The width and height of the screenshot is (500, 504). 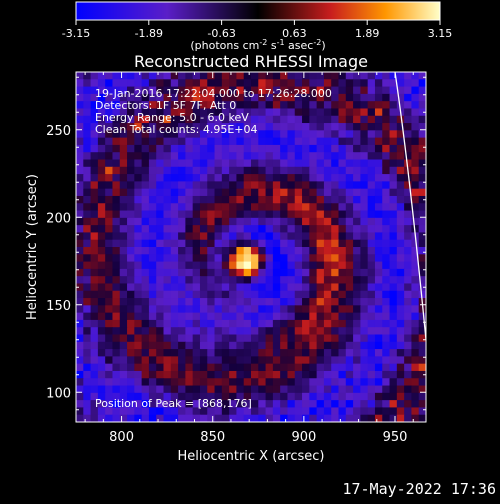 I want to click on colorbar-tick-label: -1.89, so click(x=149, y=33).